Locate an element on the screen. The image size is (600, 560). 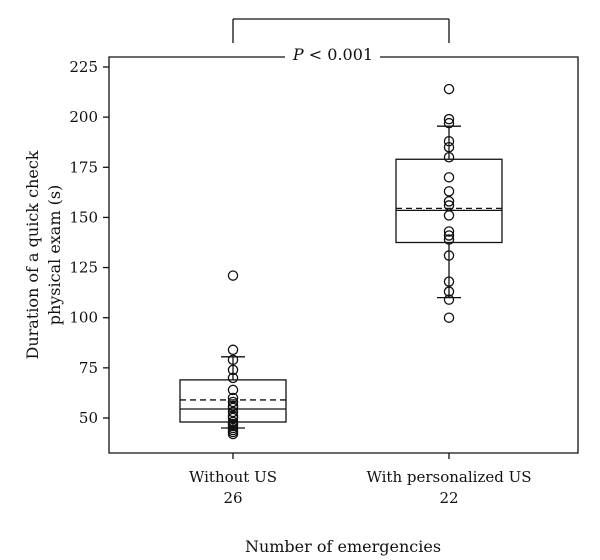
y-tick-label: 175 is located at coordinates (83, 167).